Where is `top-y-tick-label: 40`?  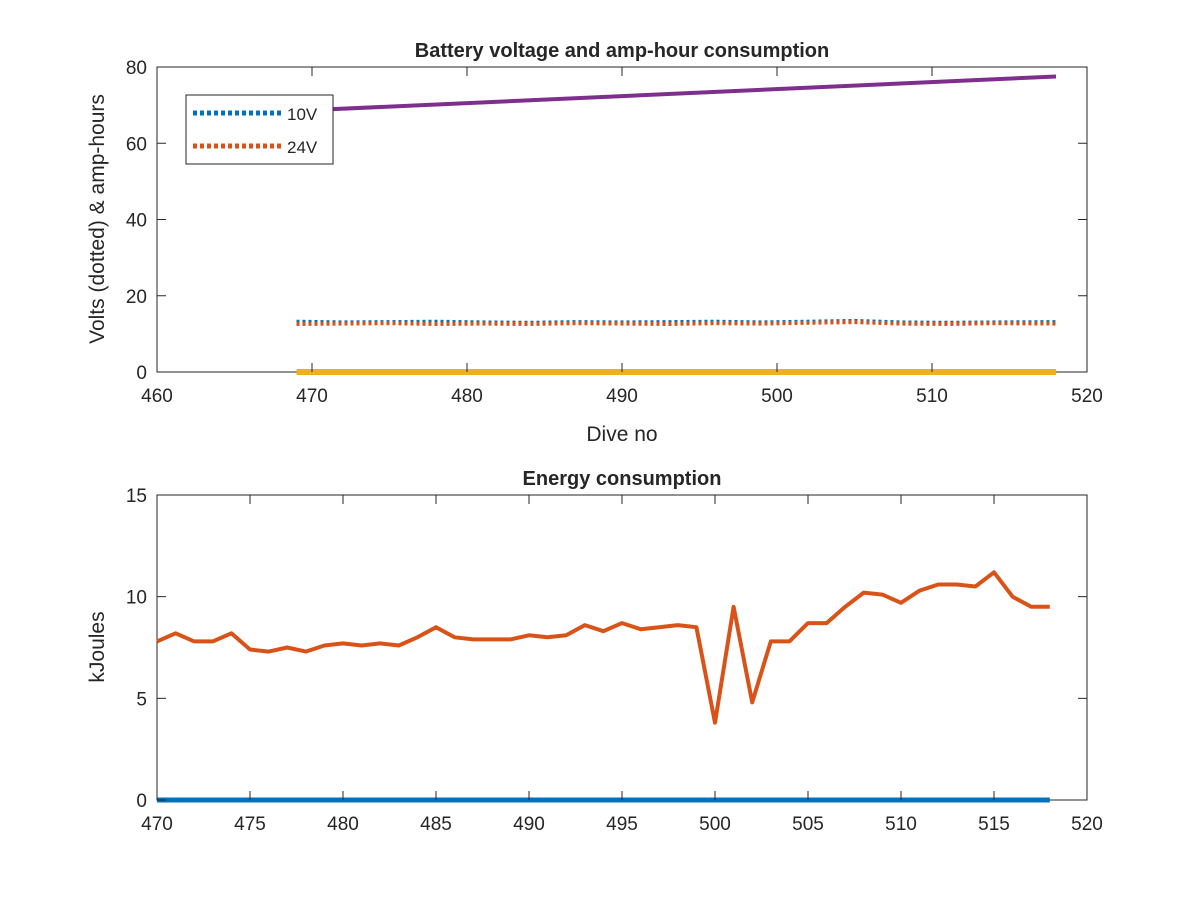 top-y-tick-label: 40 is located at coordinates (136, 221).